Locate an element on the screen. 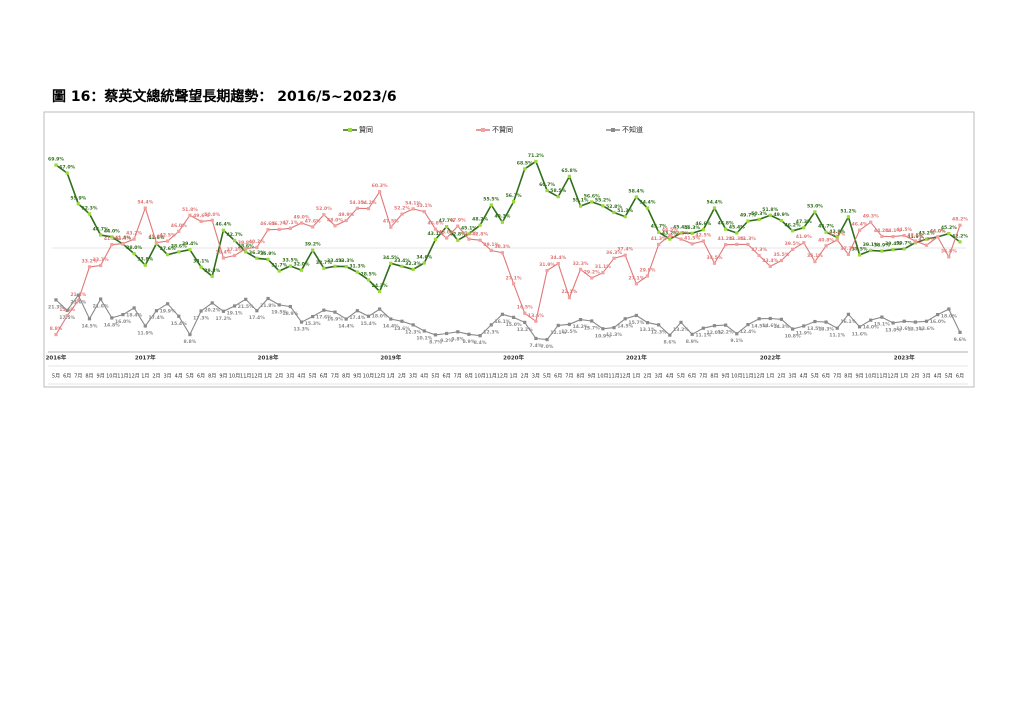 This screenshot has height=724, width=1024. data-label: 17.4% is located at coordinates (357, 318).